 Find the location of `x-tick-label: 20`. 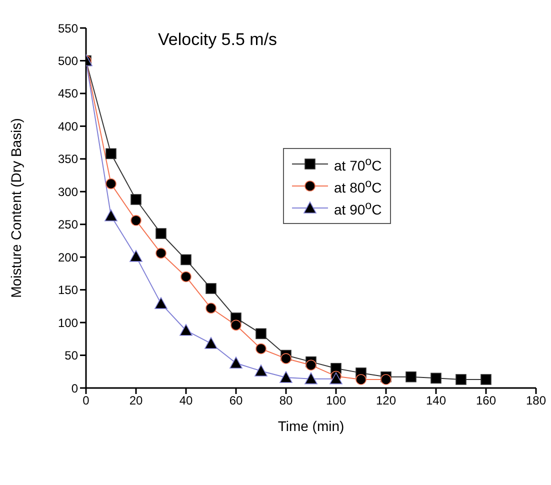

x-tick-label: 20 is located at coordinates (136, 401).